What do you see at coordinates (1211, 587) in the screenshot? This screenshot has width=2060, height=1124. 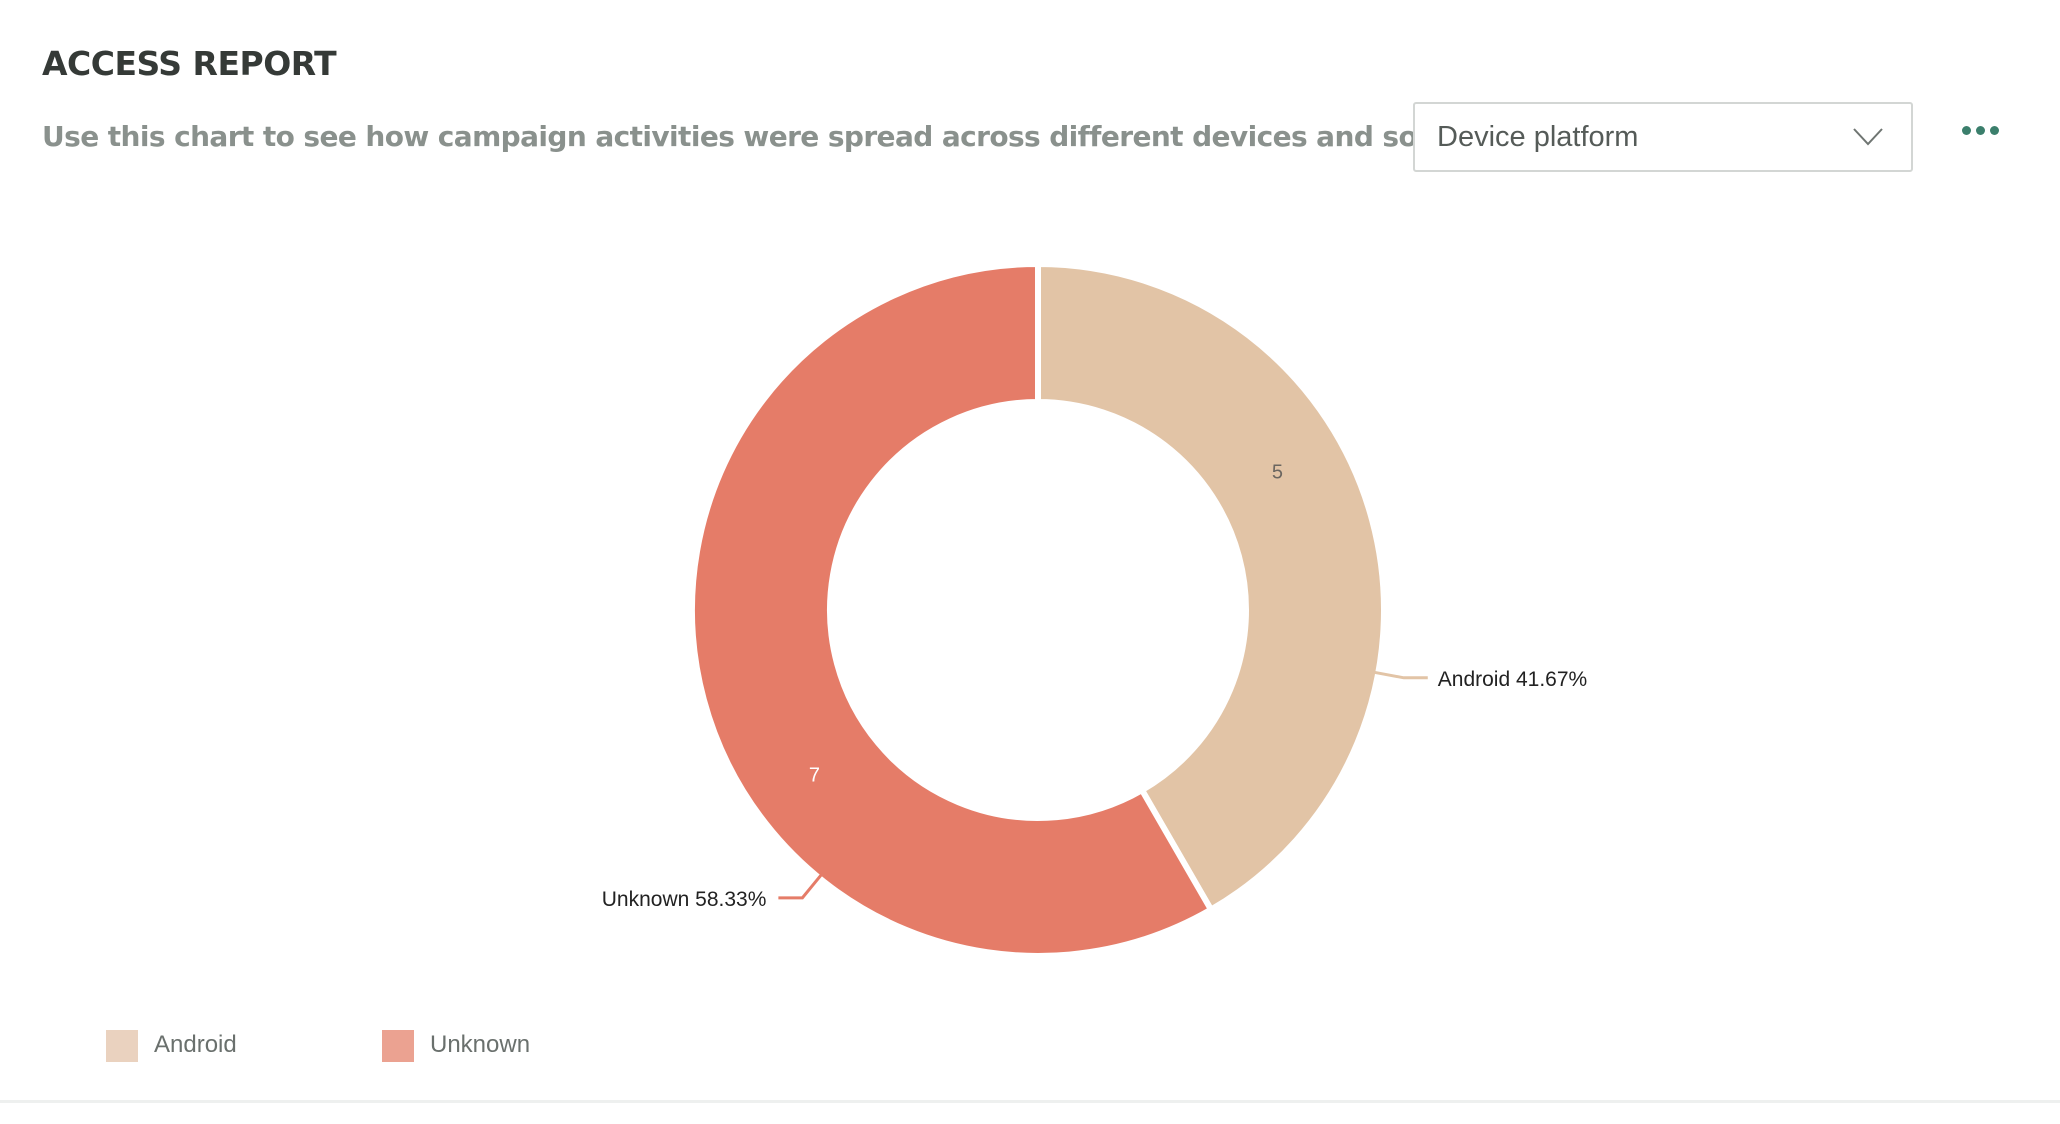 I see `slice-android` at bounding box center [1211, 587].